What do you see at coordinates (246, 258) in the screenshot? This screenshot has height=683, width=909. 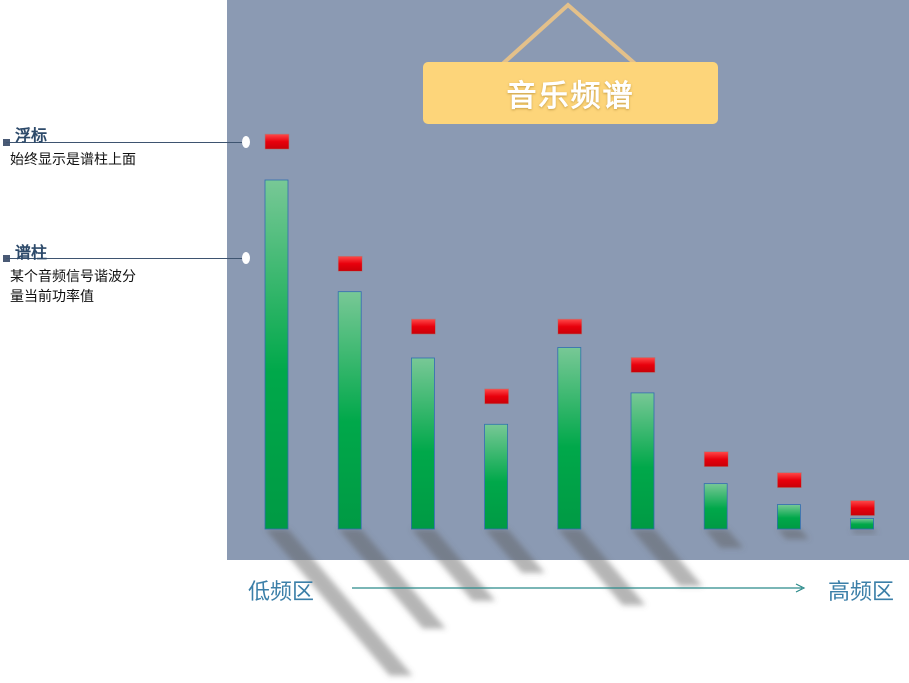 I see `bar-leader-end` at bounding box center [246, 258].